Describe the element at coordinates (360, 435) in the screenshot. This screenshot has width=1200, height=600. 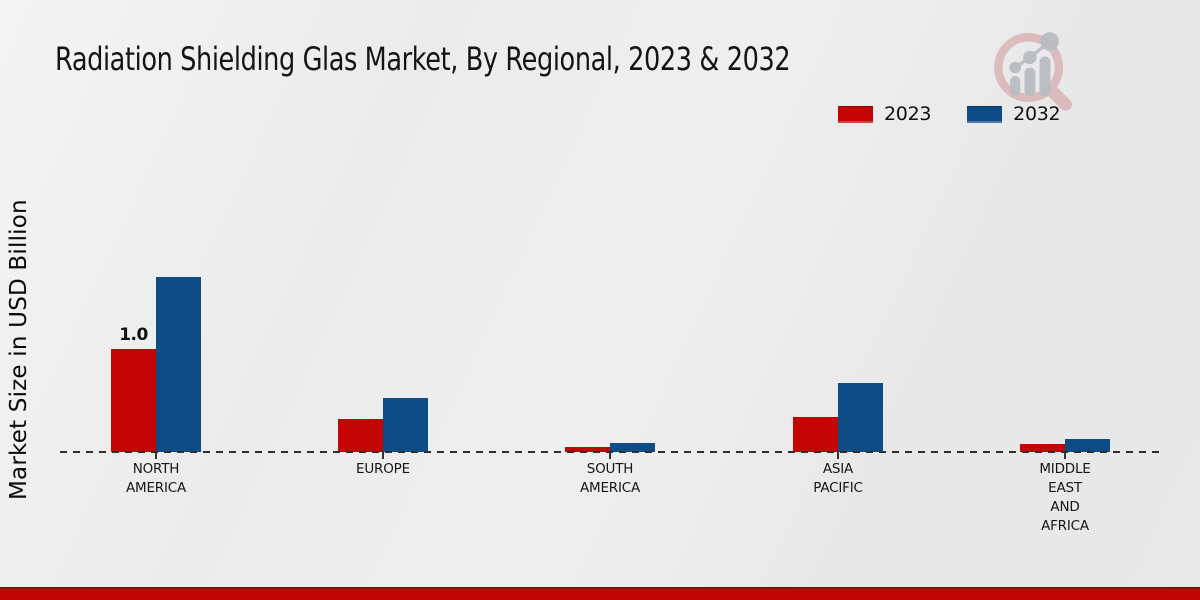
I see `bar-europe-2023` at that location.